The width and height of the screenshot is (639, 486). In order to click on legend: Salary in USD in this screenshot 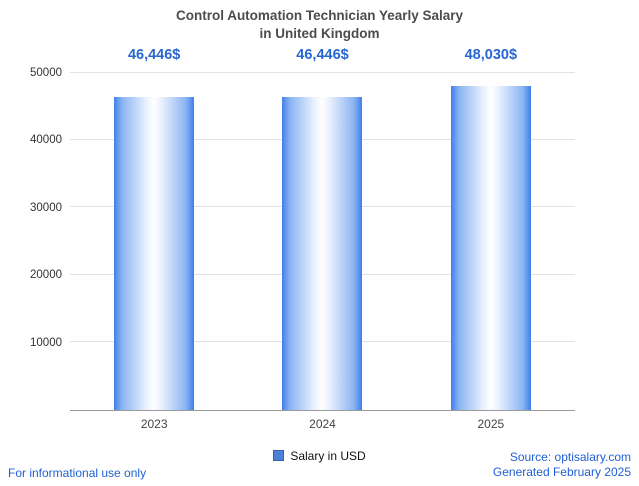, I will do `click(319, 456)`.